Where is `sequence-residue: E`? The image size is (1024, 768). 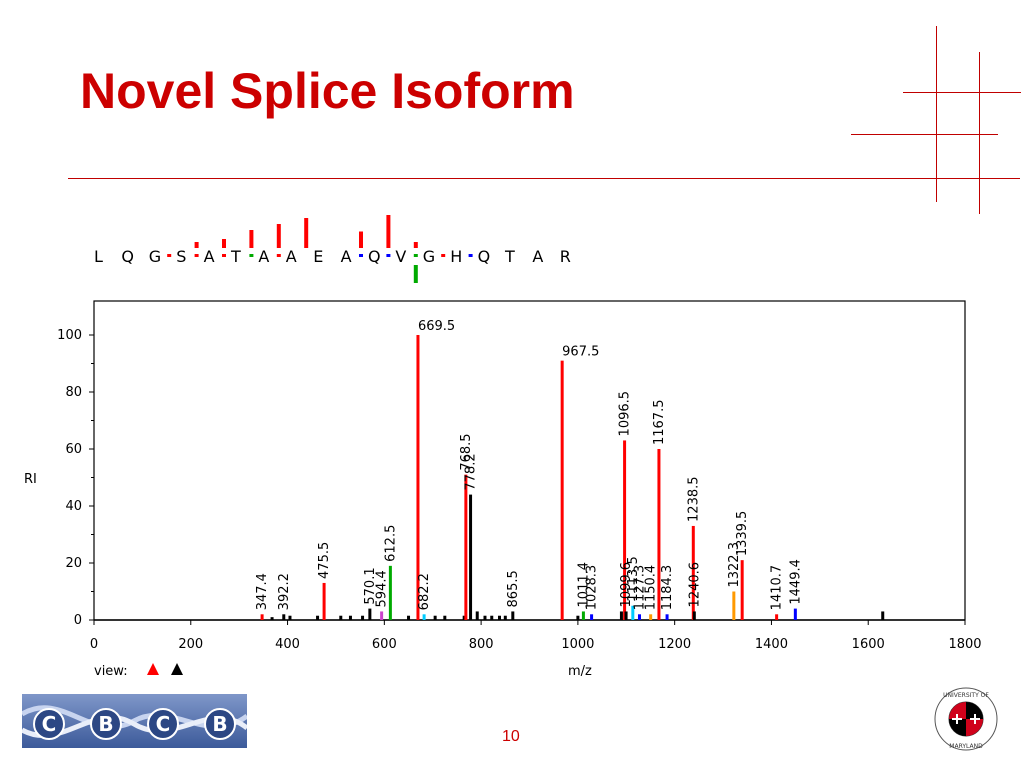
sequence-residue: E is located at coordinates (318, 256).